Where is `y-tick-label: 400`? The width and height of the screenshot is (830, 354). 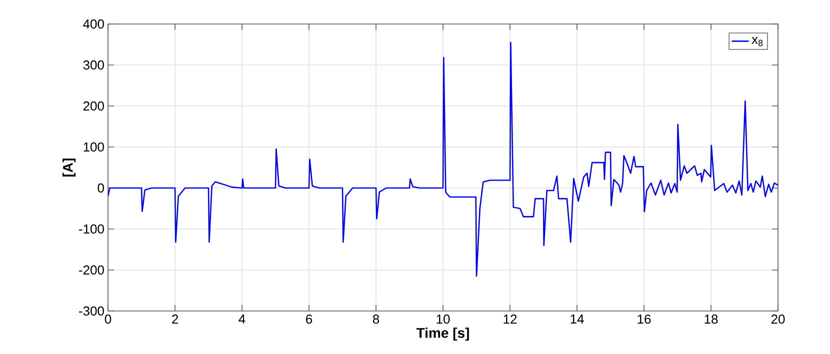
y-tick-label: 400 is located at coordinates (93, 24).